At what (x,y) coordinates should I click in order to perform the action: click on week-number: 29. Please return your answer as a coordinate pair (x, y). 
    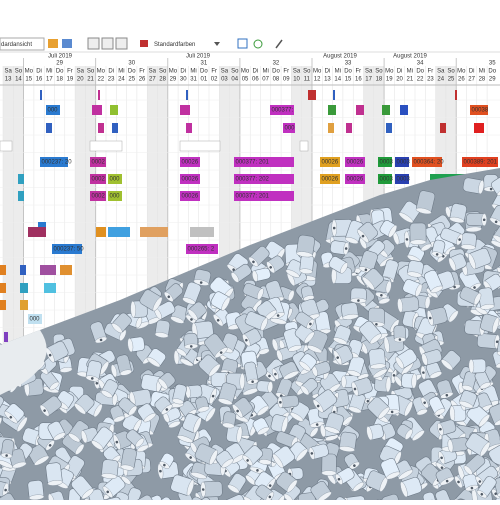
    Looking at the image, I should click on (59, 64).